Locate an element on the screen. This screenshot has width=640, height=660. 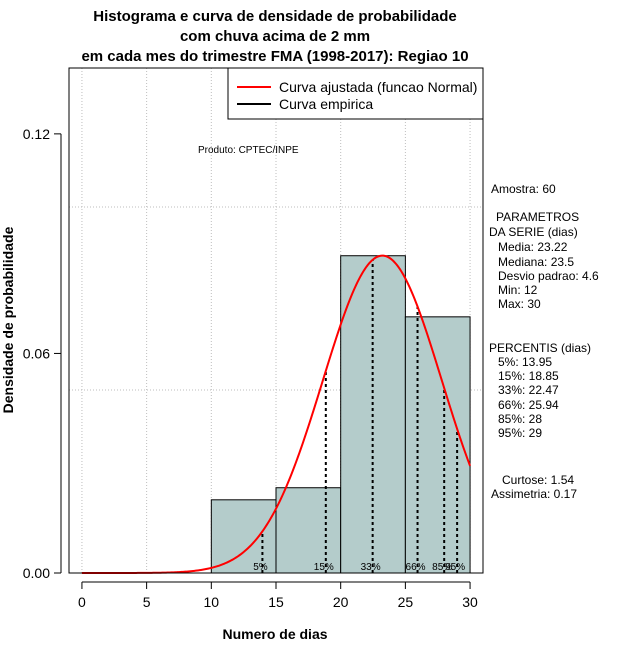
x-tick-label-2: 10 is located at coordinates (212, 602).